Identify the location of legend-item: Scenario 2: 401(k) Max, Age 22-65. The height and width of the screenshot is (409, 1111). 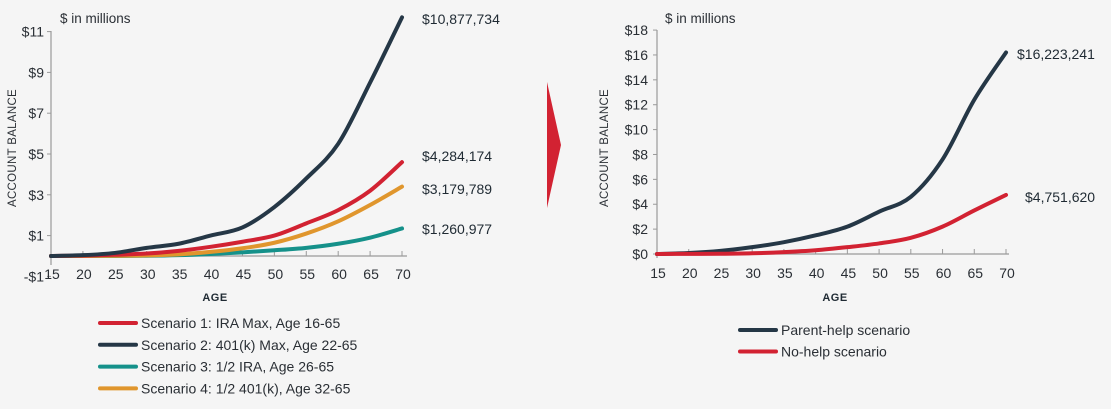
(228, 345).